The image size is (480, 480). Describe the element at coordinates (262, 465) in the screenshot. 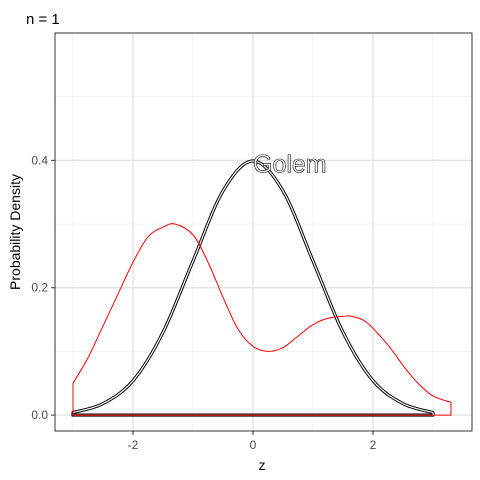

I see `x-axis-label: z` at that location.